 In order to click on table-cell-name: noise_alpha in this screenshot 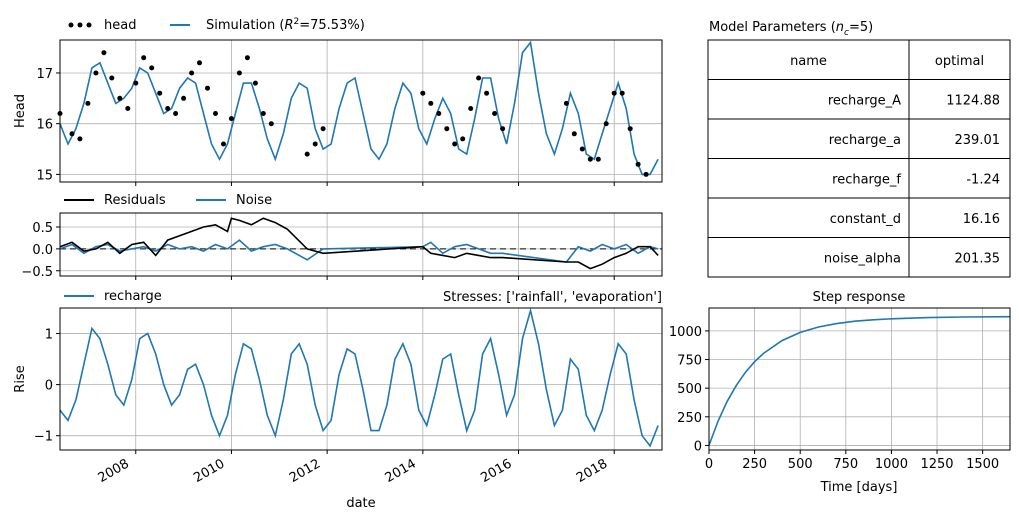, I will do `click(862, 258)`.